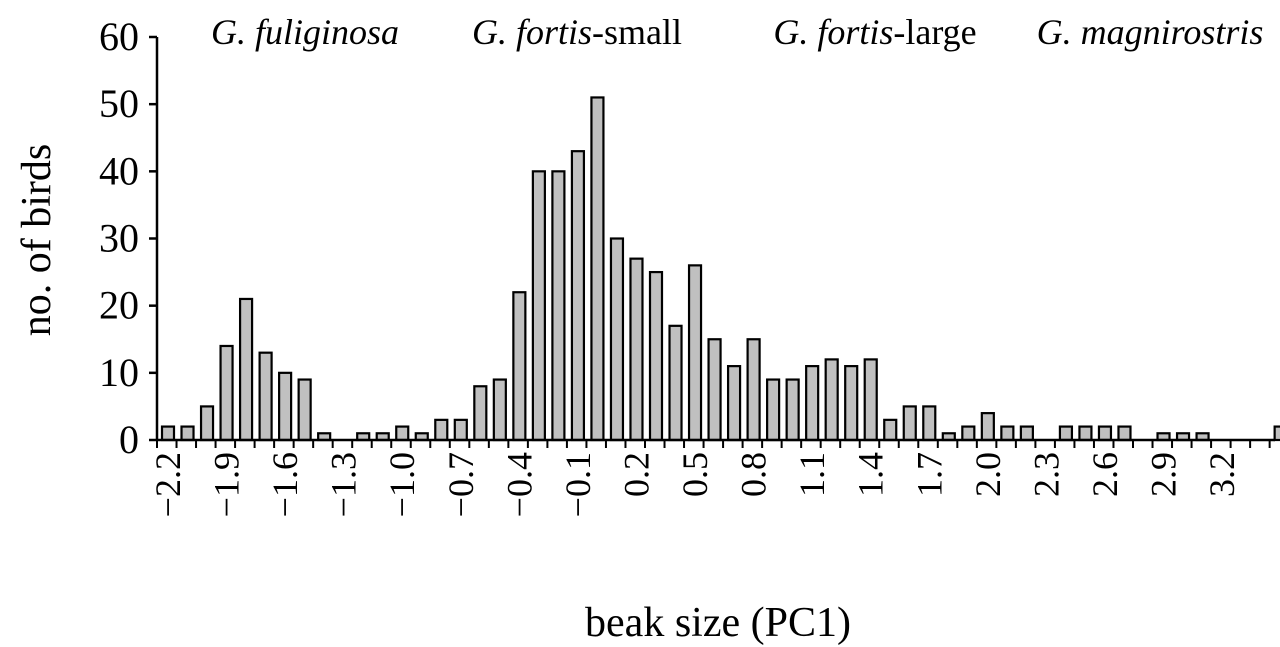  I want to click on species-label: G. fortis-small, so click(577, 32).